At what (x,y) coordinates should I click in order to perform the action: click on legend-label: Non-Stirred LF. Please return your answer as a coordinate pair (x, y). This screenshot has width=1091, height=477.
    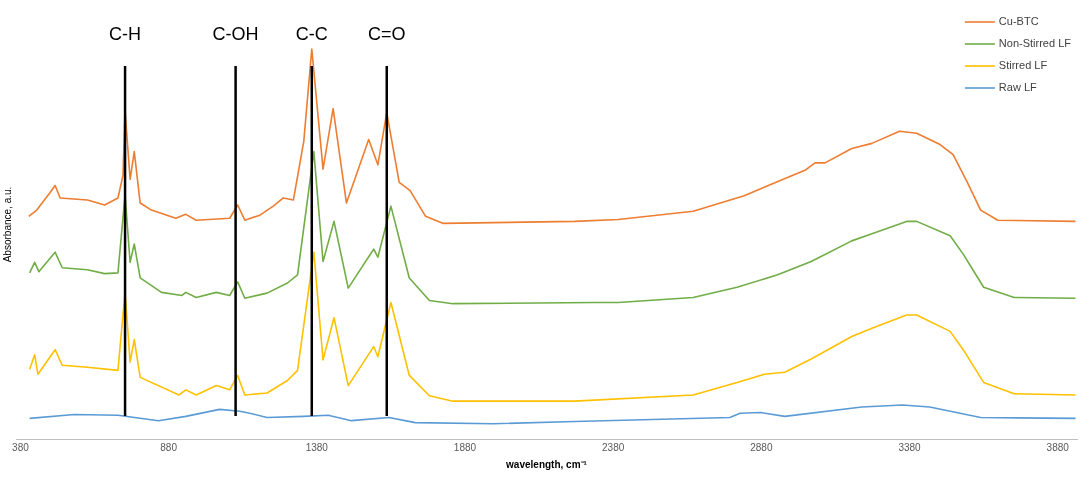
    Looking at the image, I should click on (1035, 43).